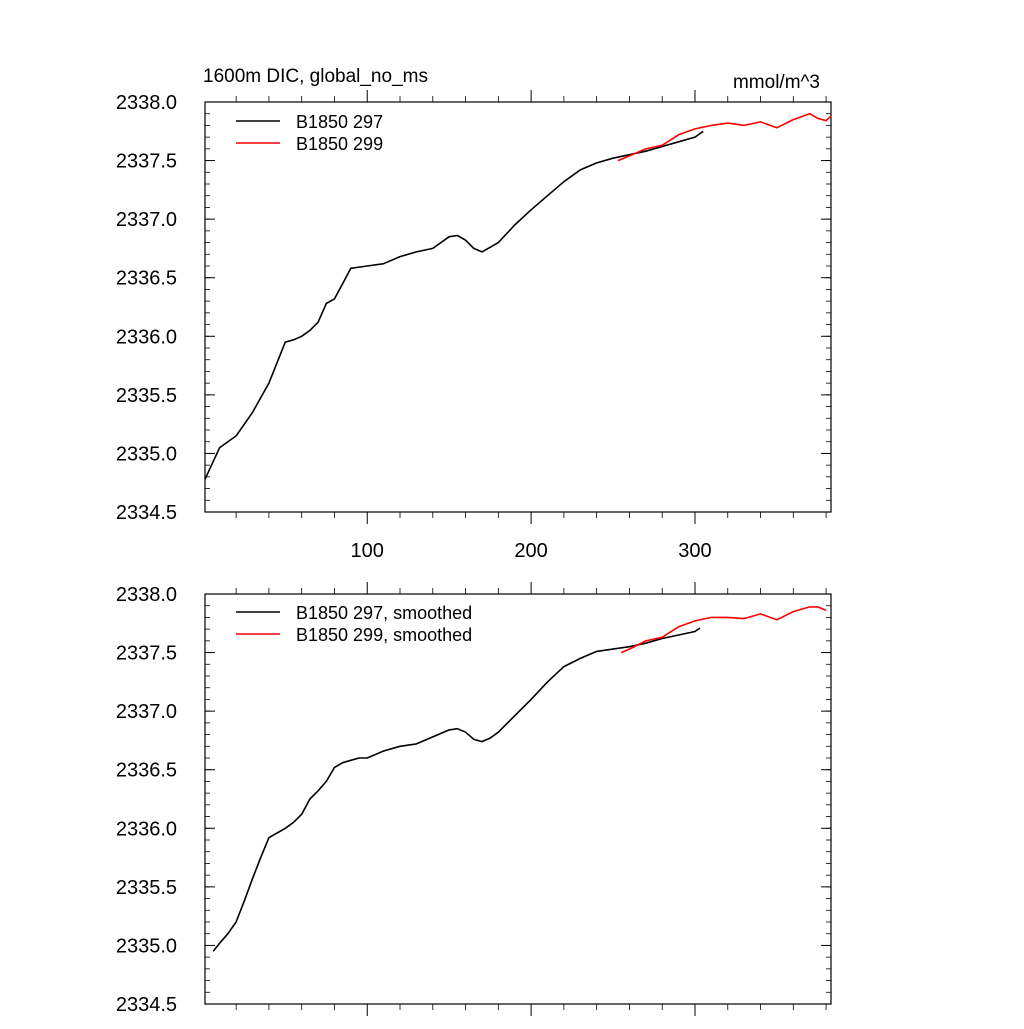  Describe the element at coordinates (694, 551) in the screenshot. I see `top-xtick-label: 300` at that location.